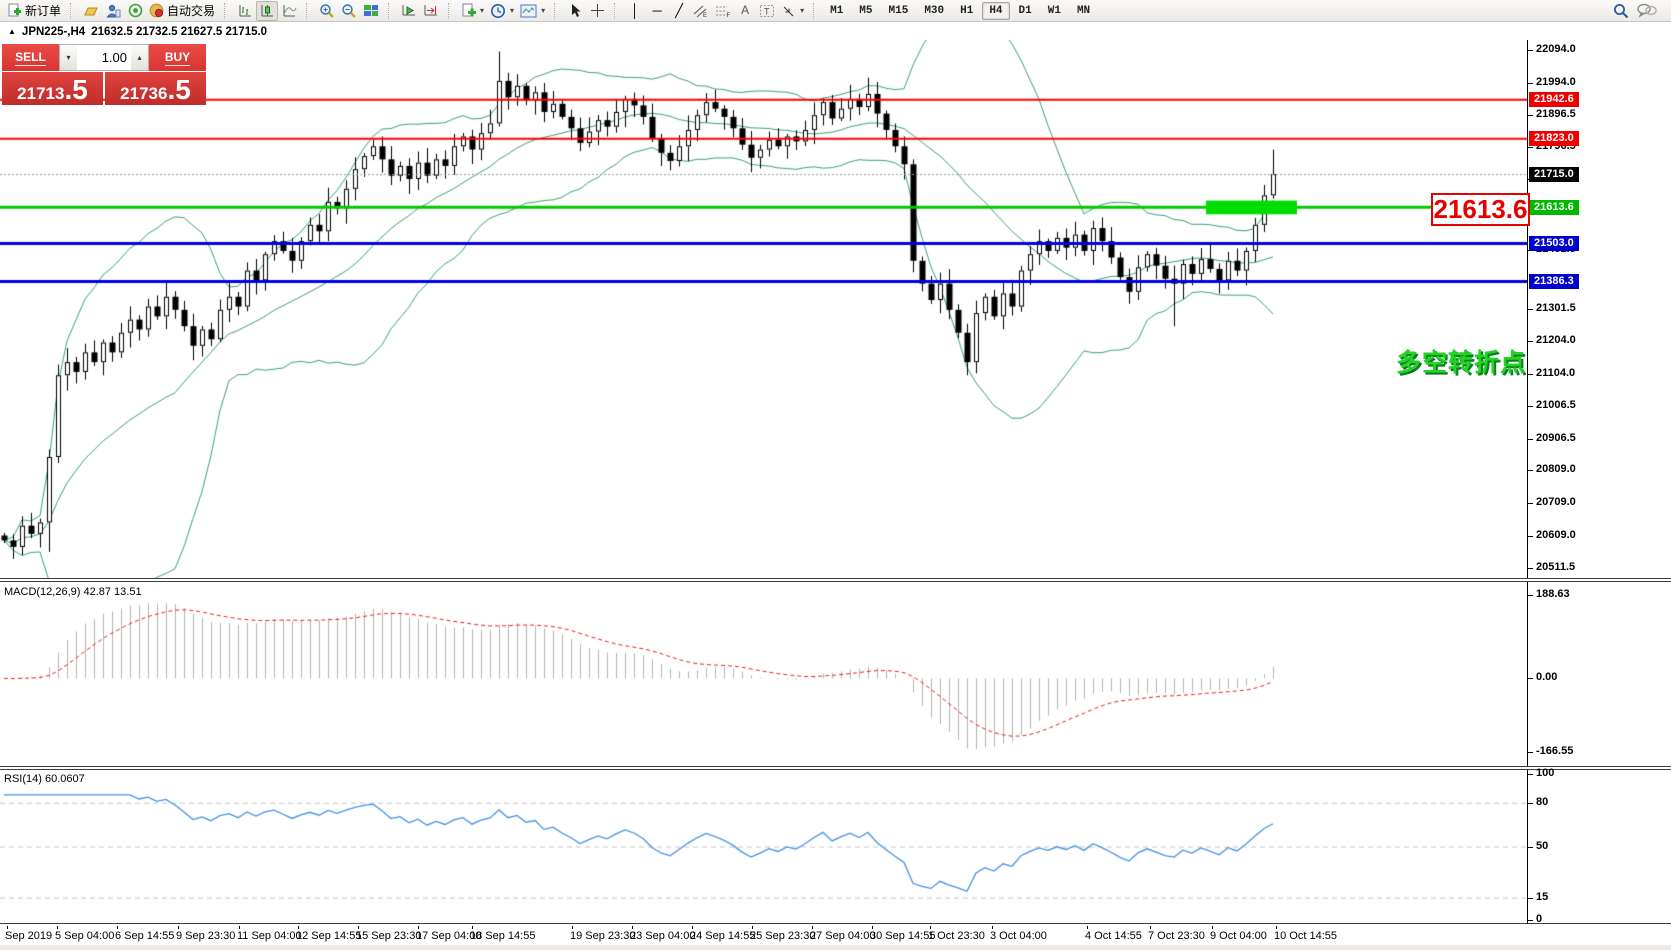 This screenshot has width=1671, height=950. What do you see at coordinates (1556, 340) in the screenshot?
I see `price-tick-label: 21204.0` at bounding box center [1556, 340].